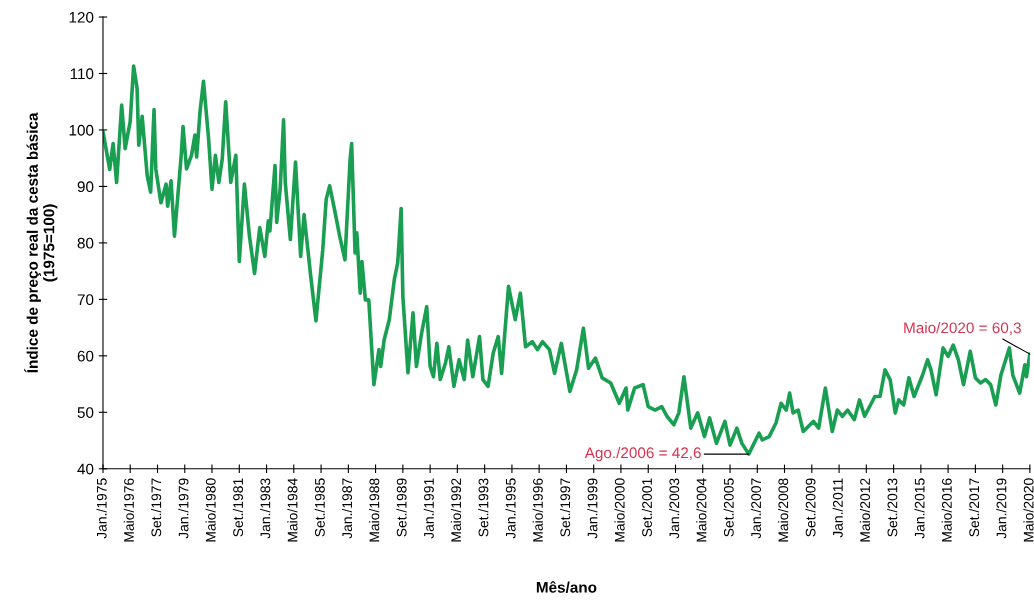 The width and height of the screenshot is (1034, 608). I want to click on x-tick-label: Jan./2007, so click(756, 508).